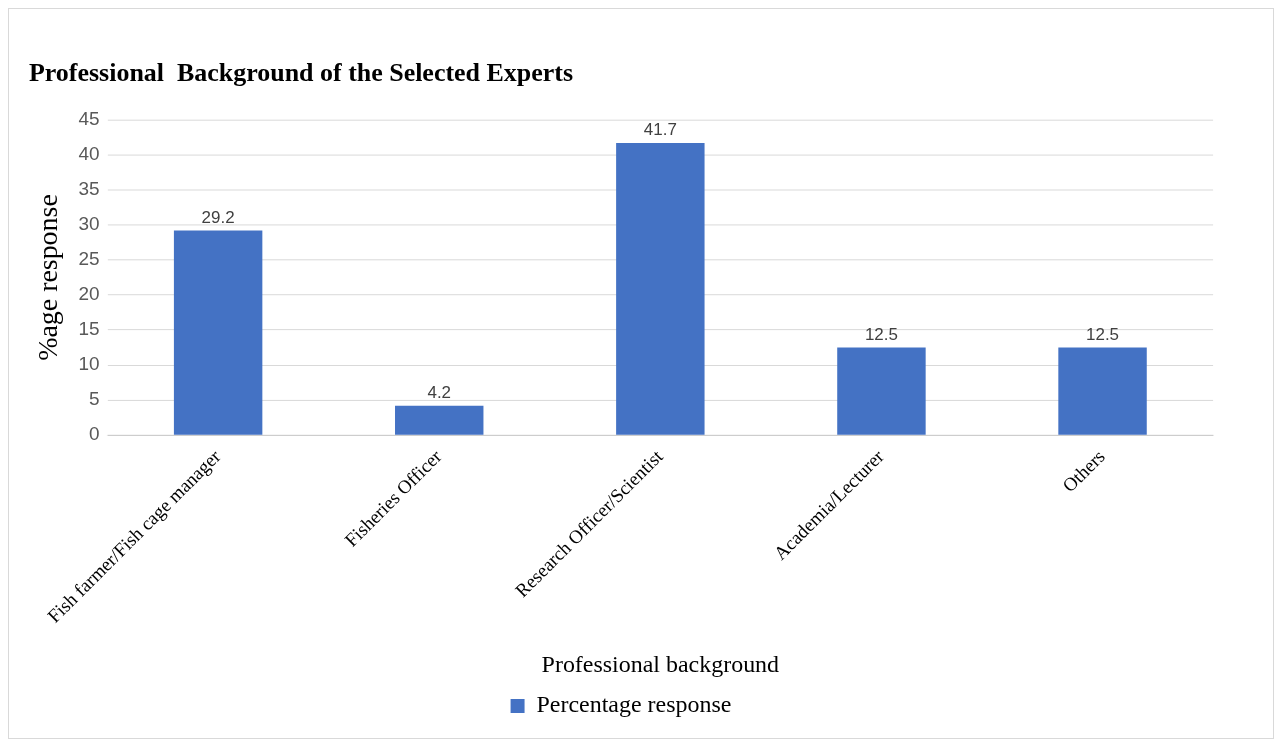 The image size is (1282, 747). What do you see at coordinates (660, 130) in the screenshot?
I see `data-label: 41.7` at bounding box center [660, 130].